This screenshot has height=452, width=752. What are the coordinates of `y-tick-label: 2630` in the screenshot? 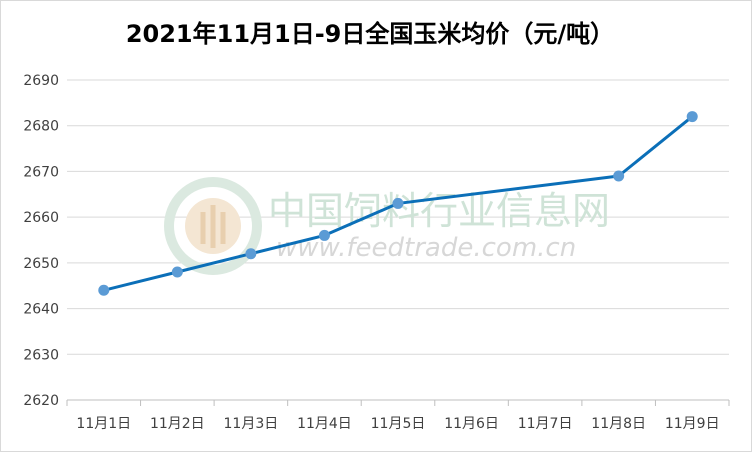 It's located at (41, 355).